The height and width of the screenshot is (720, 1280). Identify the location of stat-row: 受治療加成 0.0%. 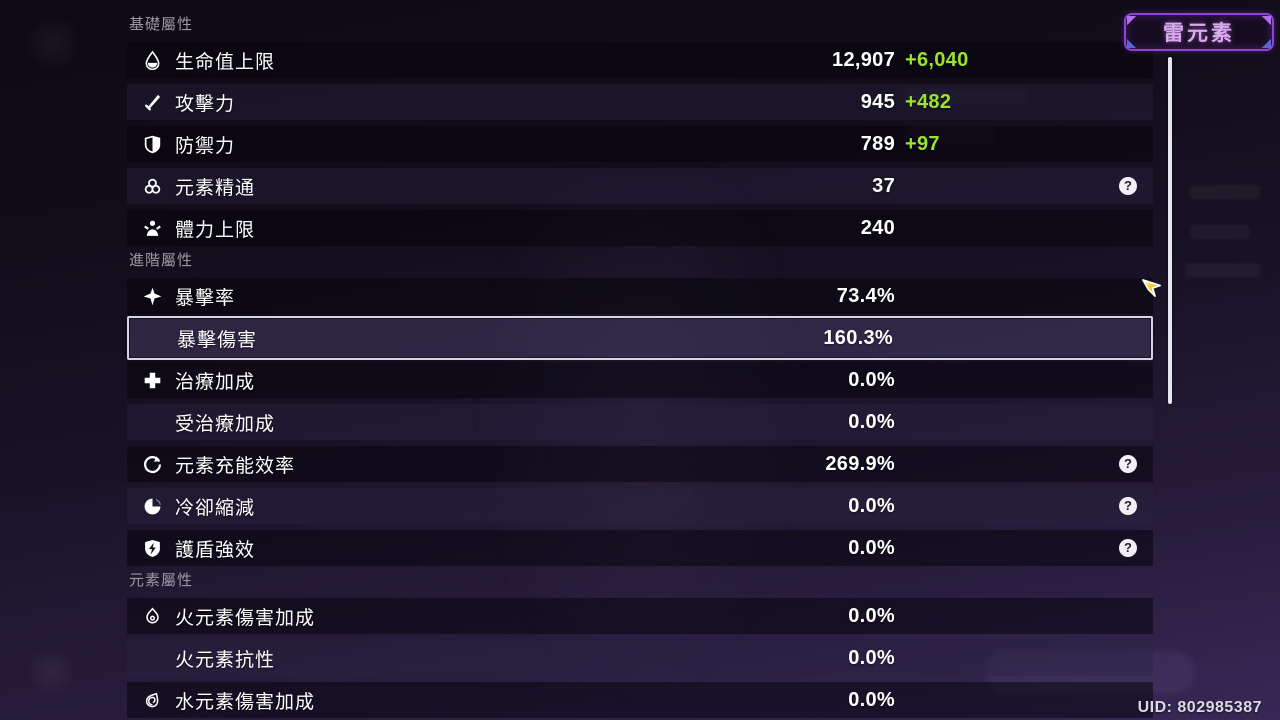
(640, 422).